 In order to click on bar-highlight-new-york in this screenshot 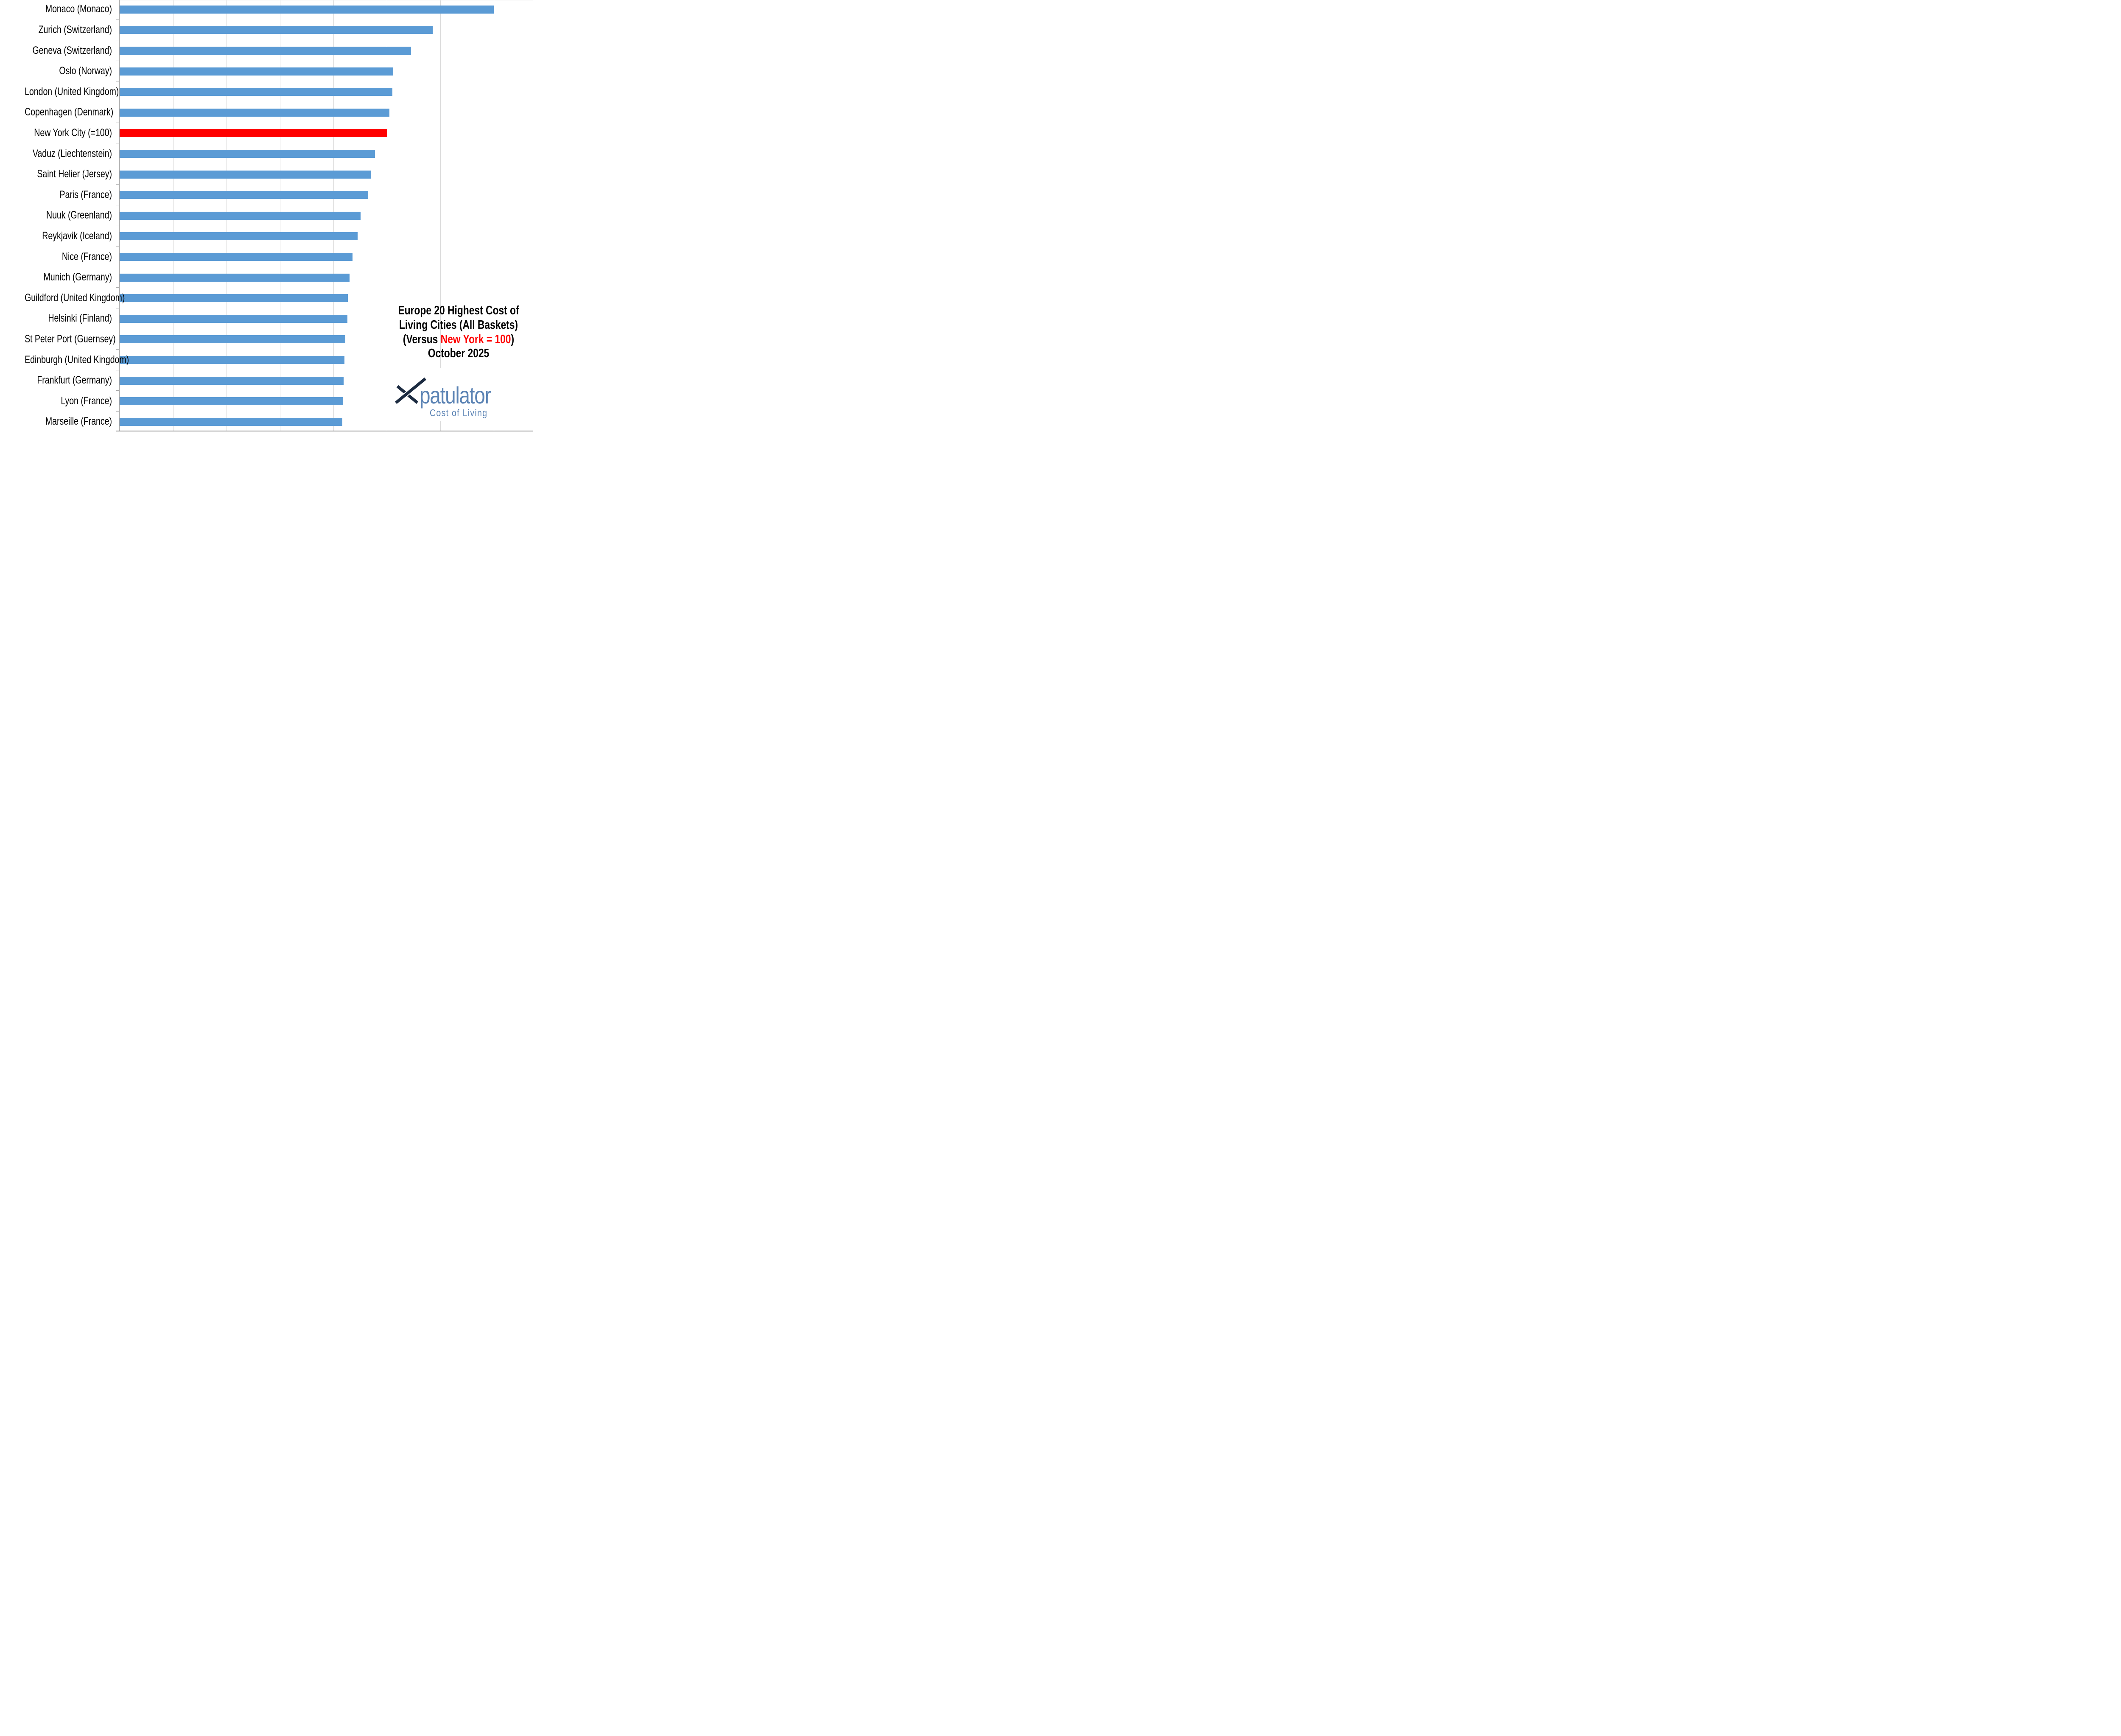, I will do `click(253, 133)`.